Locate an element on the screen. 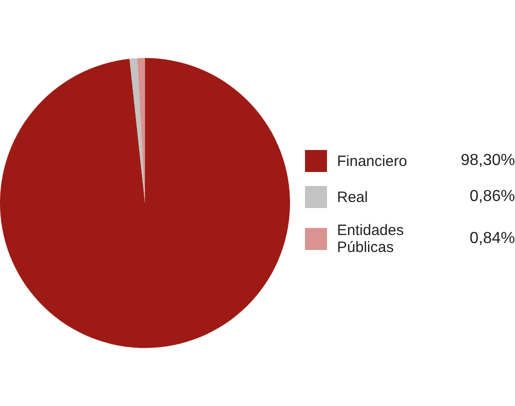 This screenshot has height=406, width=515. data-label: 98,30% is located at coordinates (487, 161).